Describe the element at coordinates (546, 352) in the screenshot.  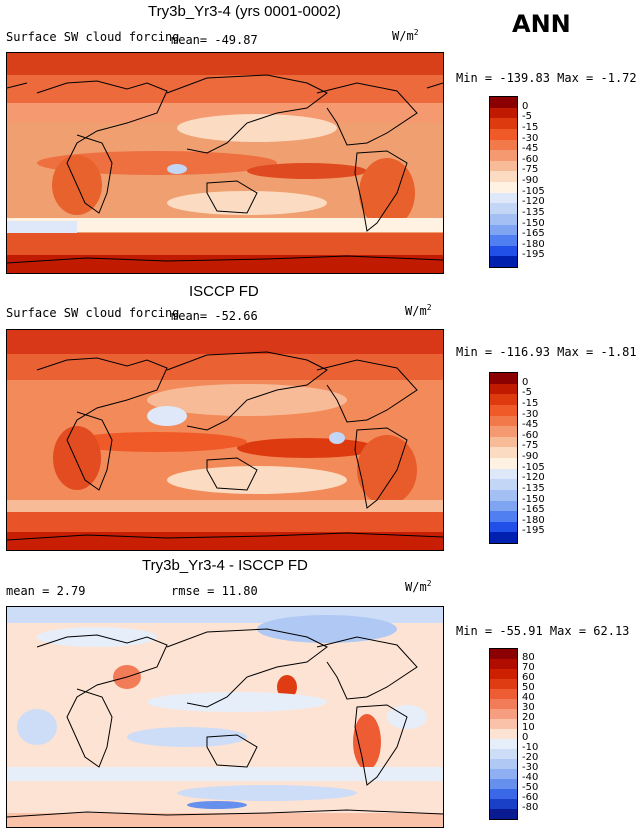
I see `panel-2-minmax: Min = -116.93 Max = -1.81` at that location.